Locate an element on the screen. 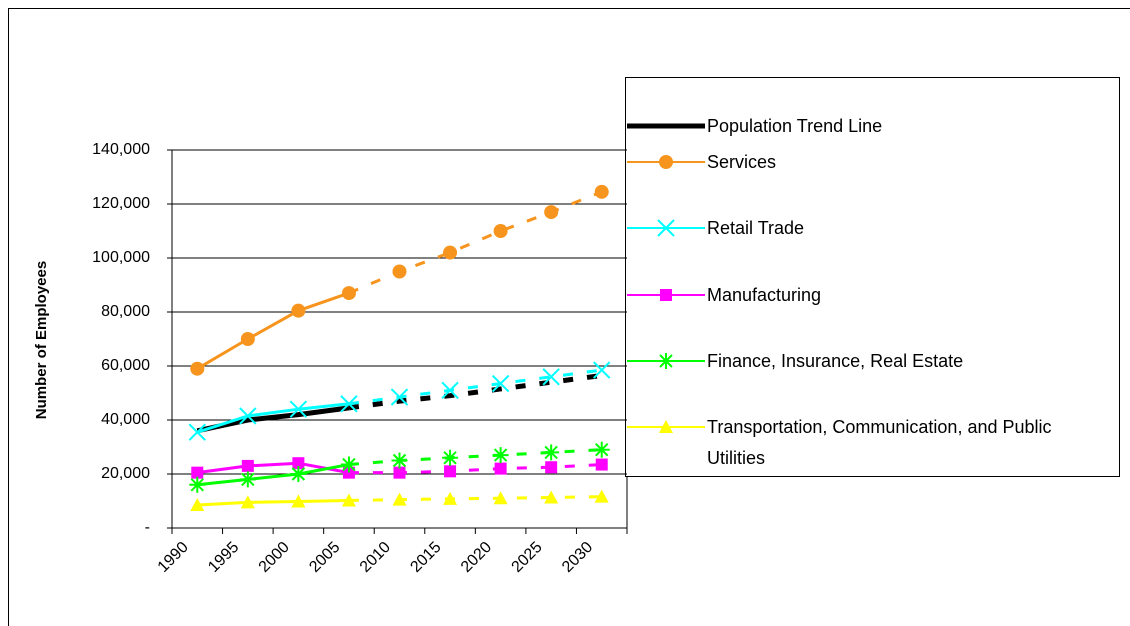 The height and width of the screenshot is (626, 1130). y-tick-label: 140,000 is located at coordinates (121, 149).